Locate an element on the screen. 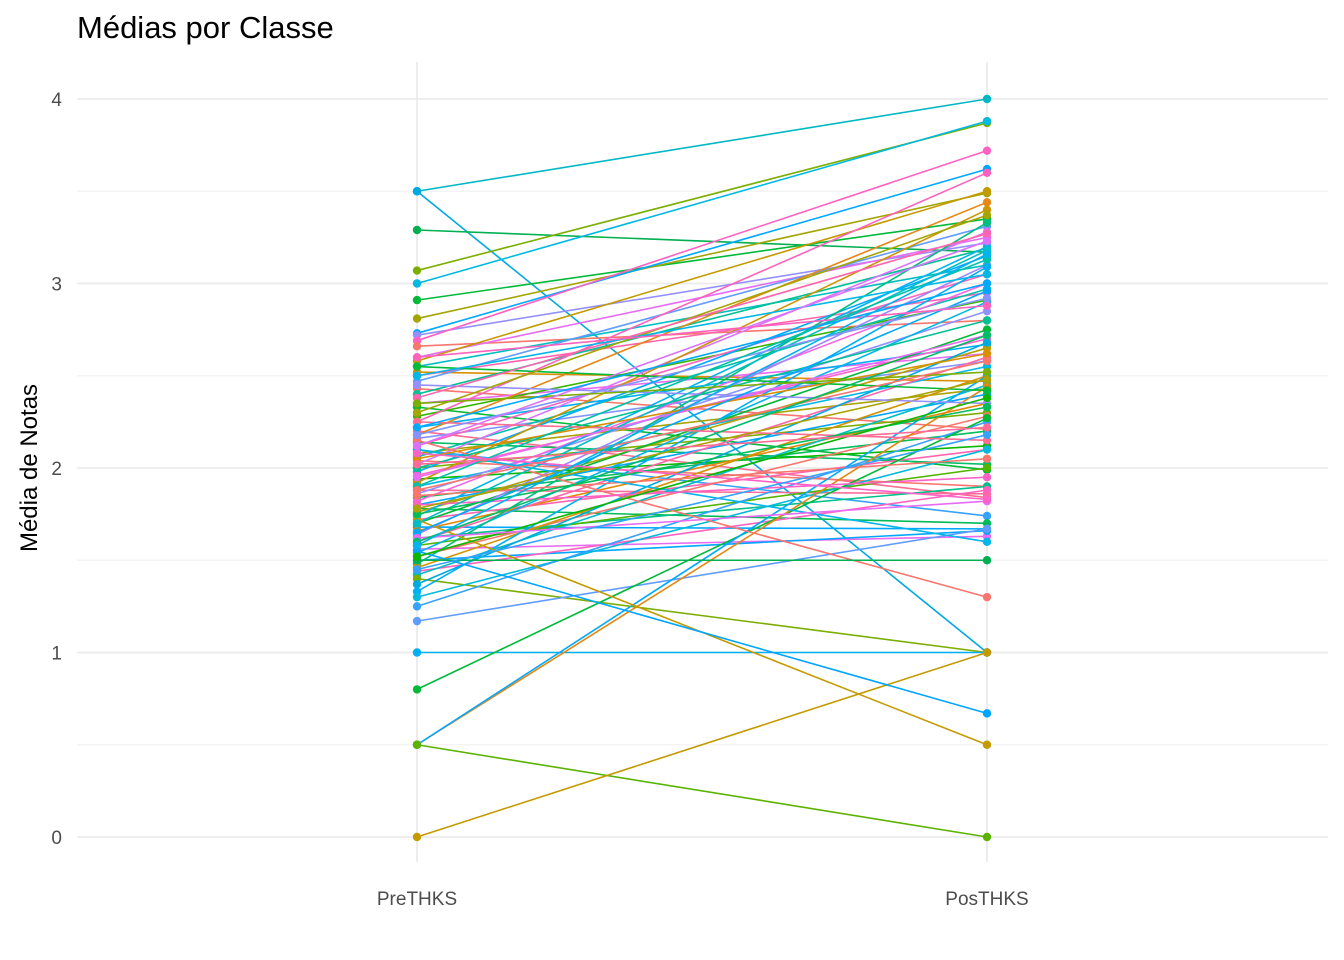 The image size is (1344, 960). x-axis-ticks: PreTHKS PosTHKS is located at coordinates (703, 899).